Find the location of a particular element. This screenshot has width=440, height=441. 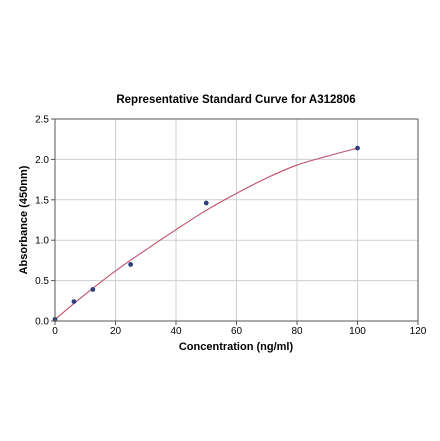

y-tick-label: 2.0 is located at coordinates (42, 160).